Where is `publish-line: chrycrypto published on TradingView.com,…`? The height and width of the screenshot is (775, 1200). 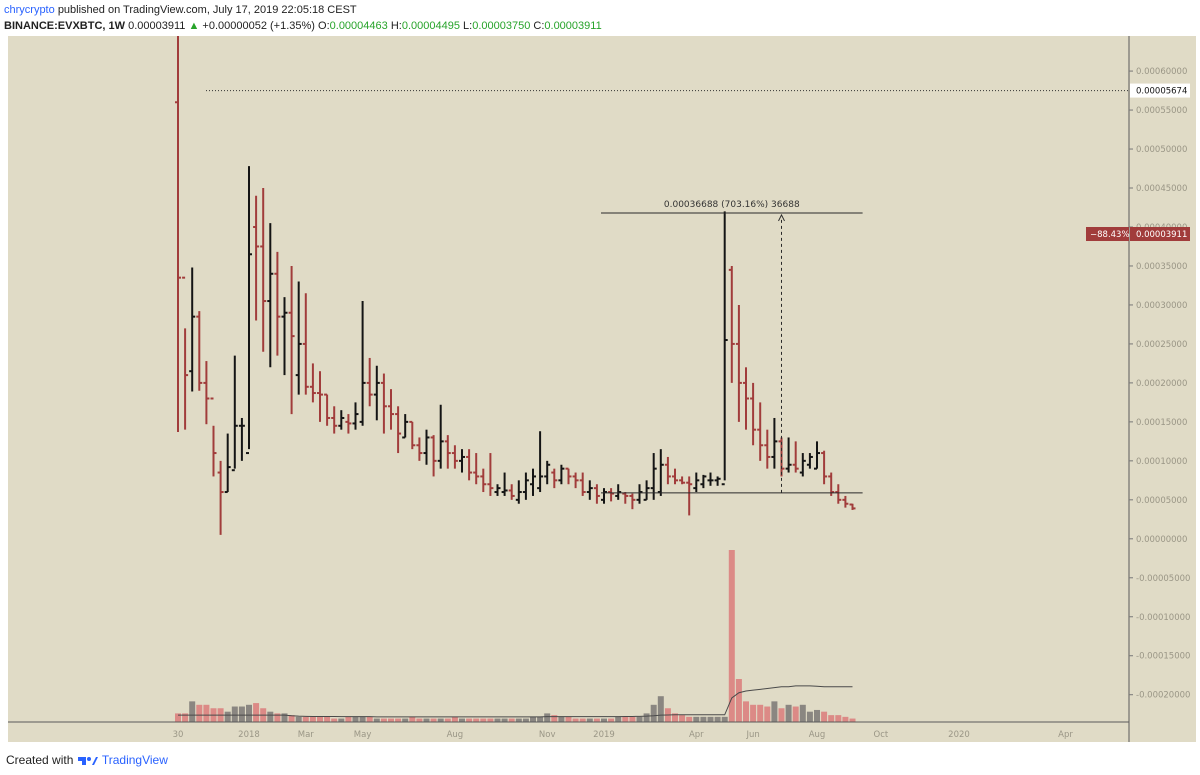 publish-line: chrycrypto published on TradingView.com,… is located at coordinates (303, 11).